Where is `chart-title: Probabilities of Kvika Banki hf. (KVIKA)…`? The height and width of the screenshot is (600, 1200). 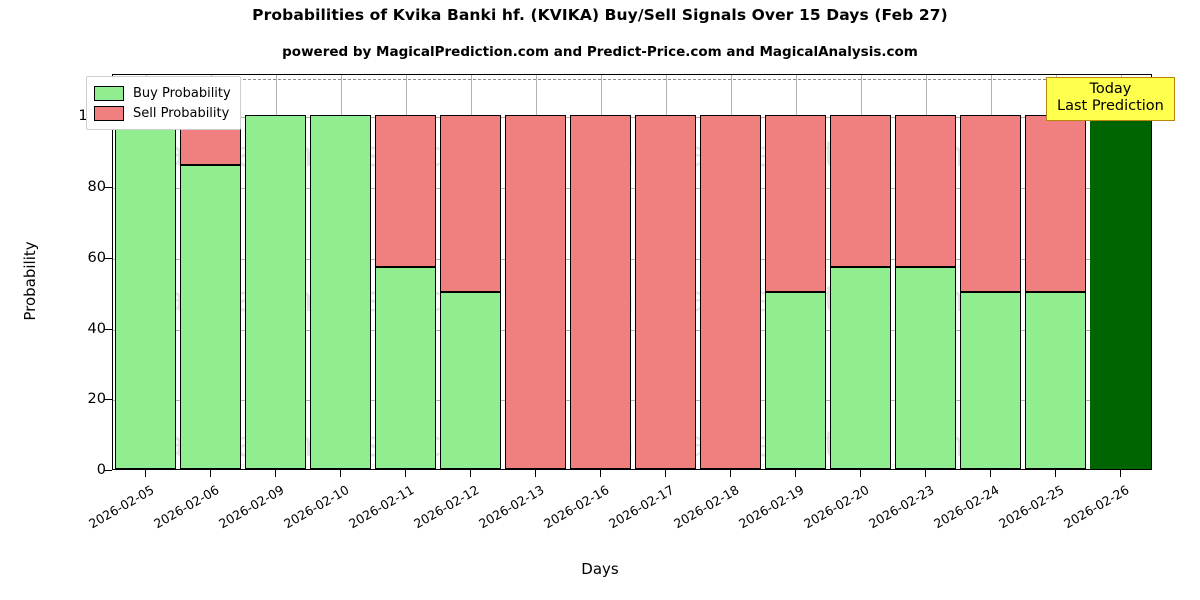 chart-title: Probabilities of Kvika Banki hf. (KVIKA)… is located at coordinates (600, 15).